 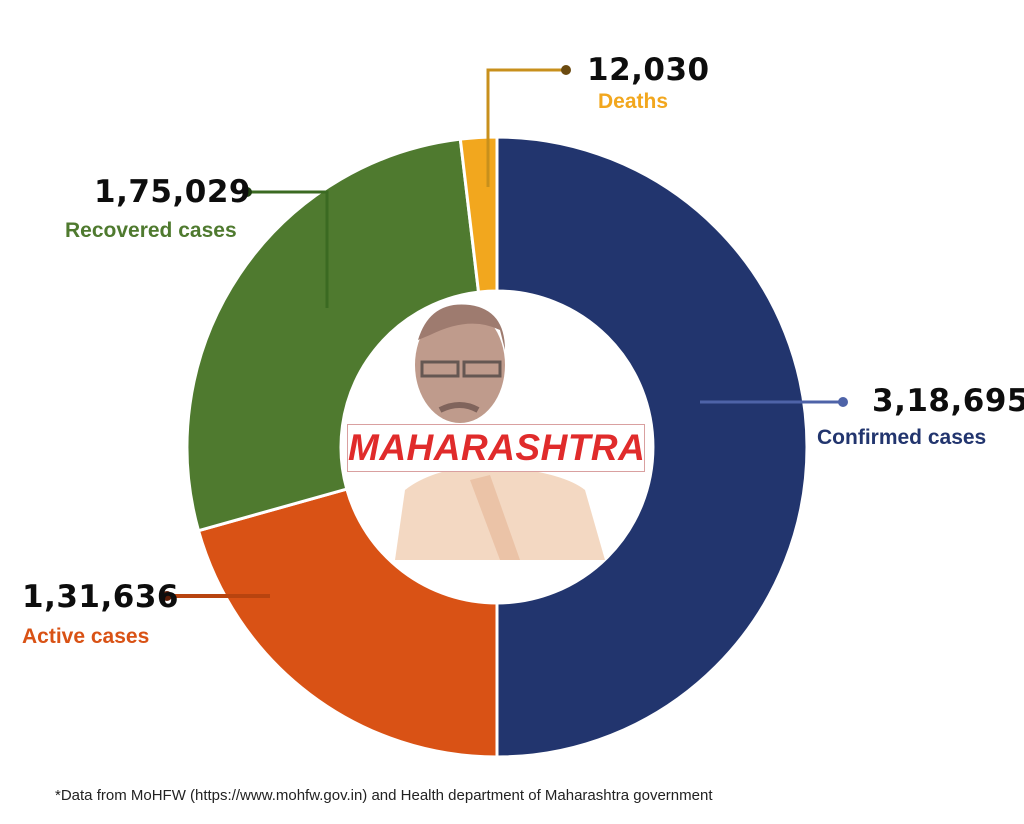 I want to click on slice-active-cases, so click(x=347, y=623).